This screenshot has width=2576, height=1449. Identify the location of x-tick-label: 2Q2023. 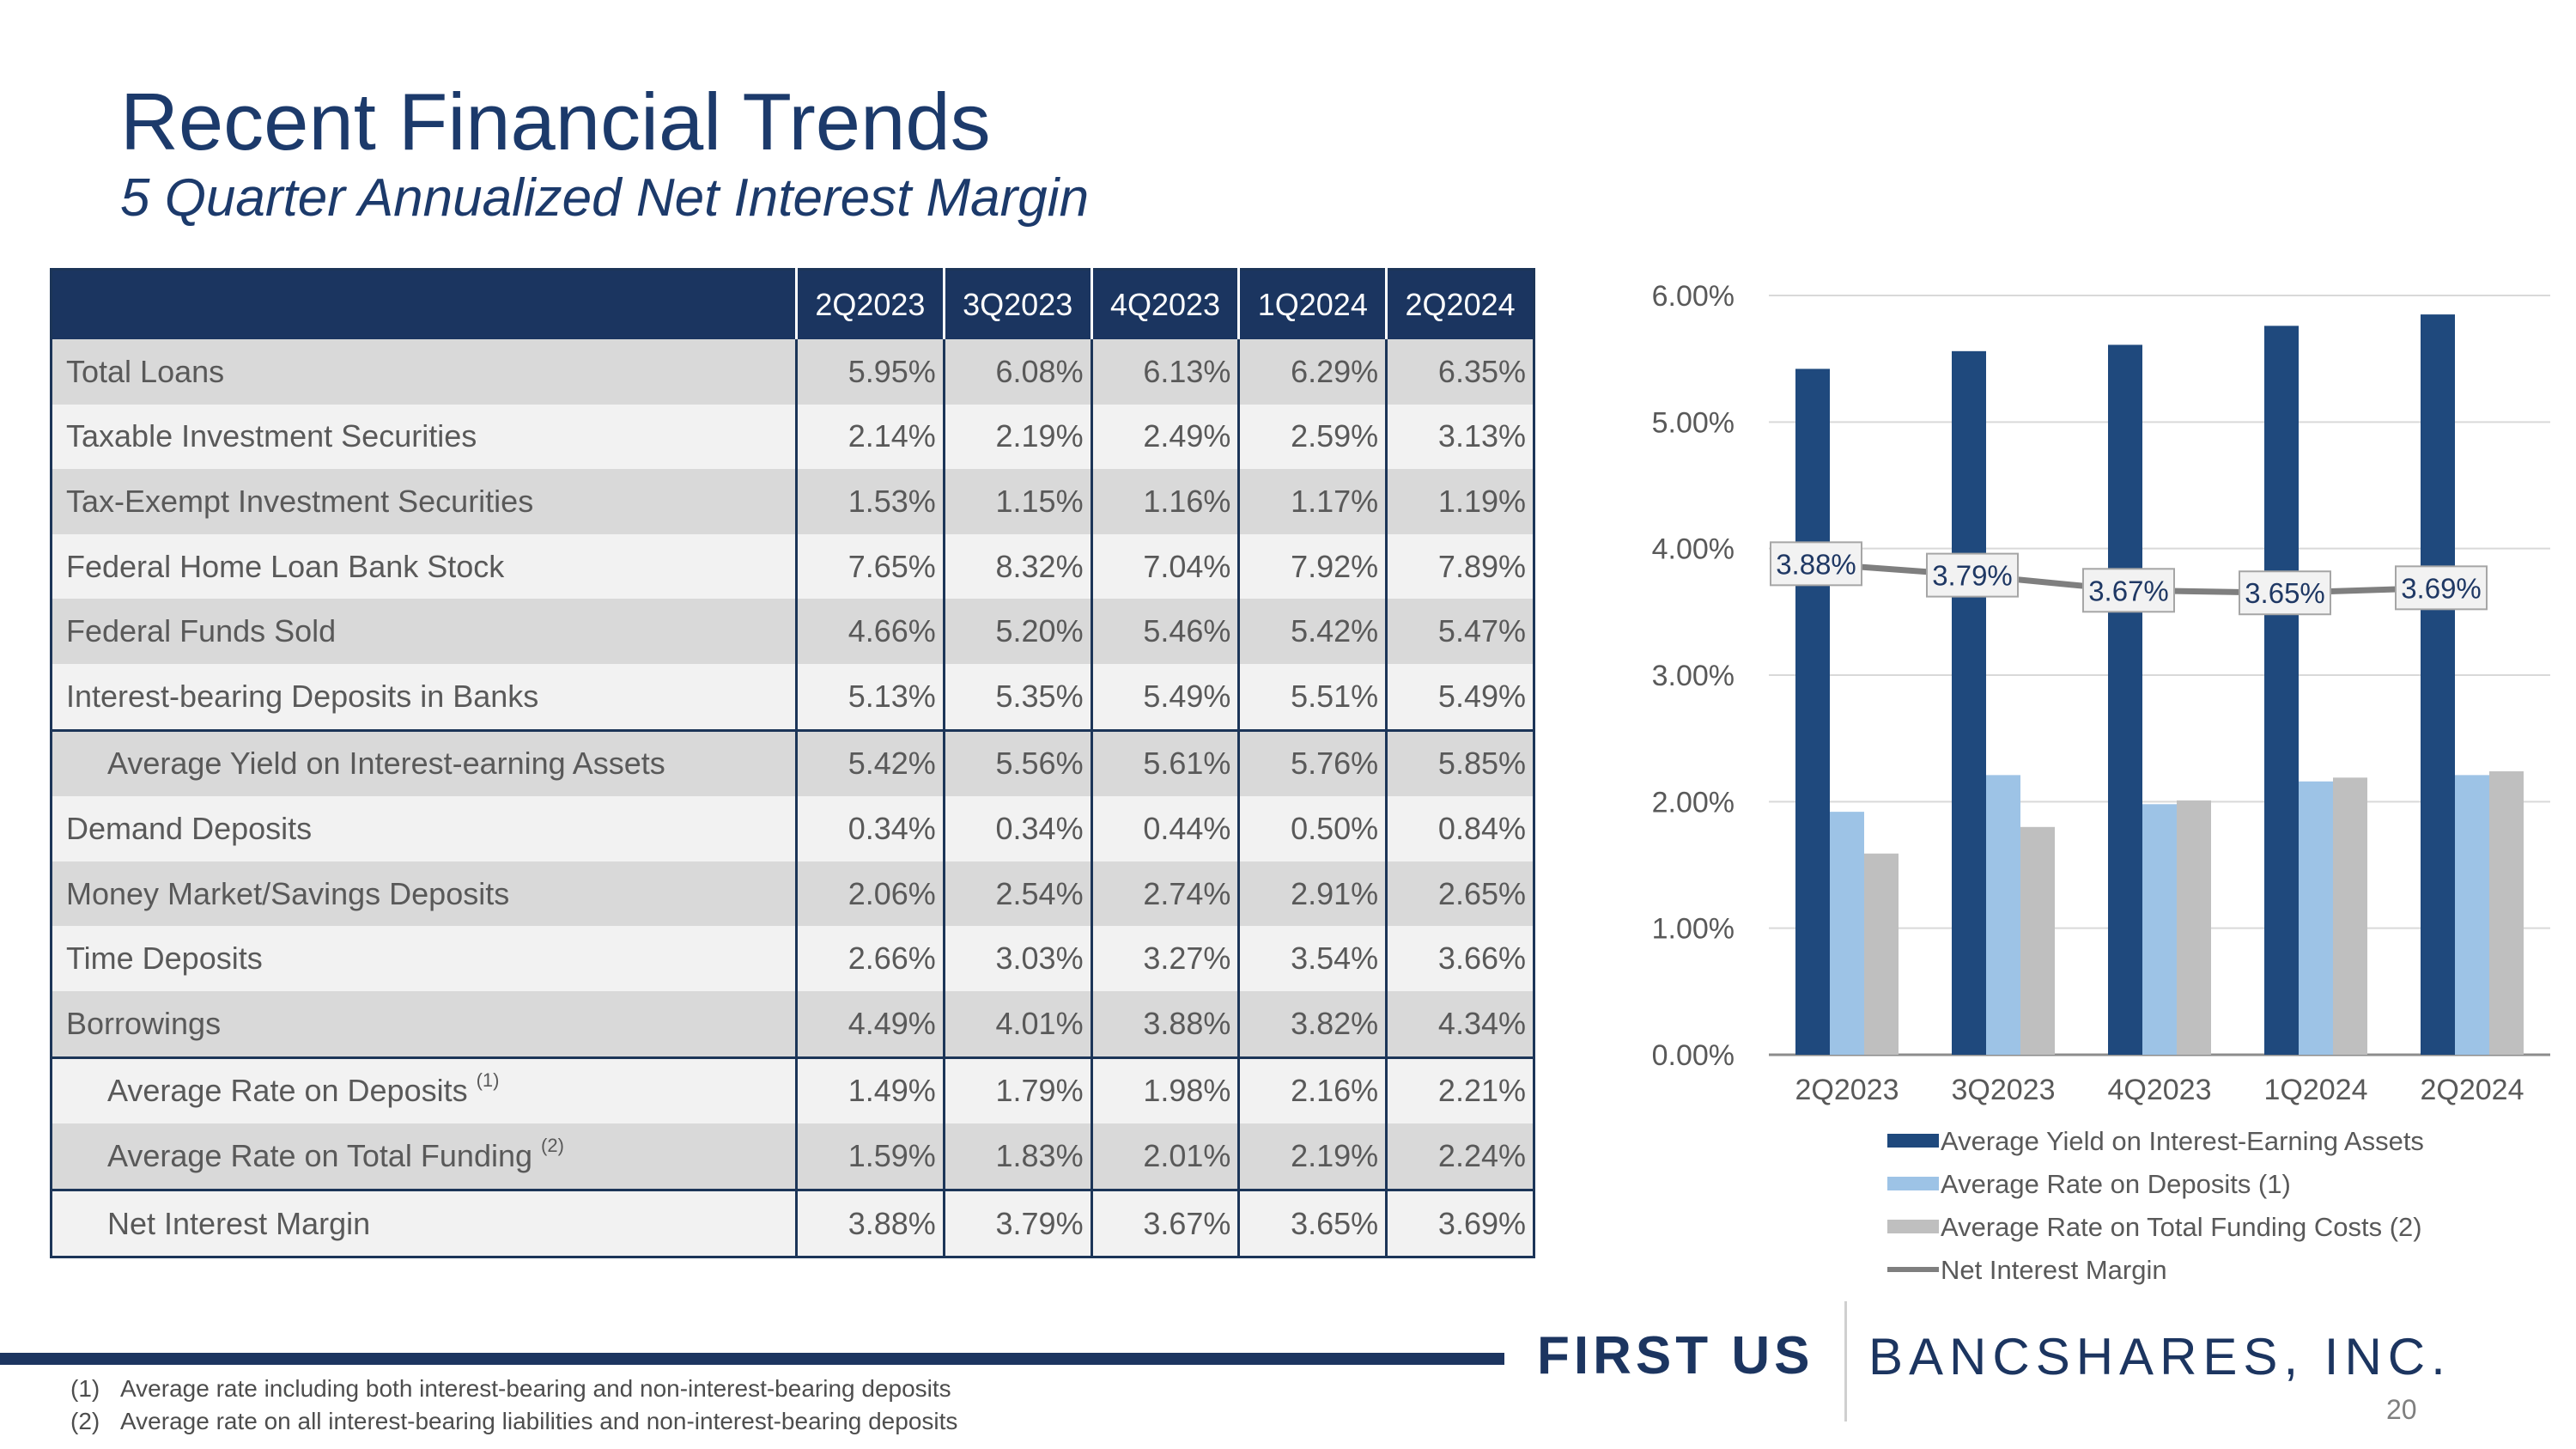
(1847, 1090).